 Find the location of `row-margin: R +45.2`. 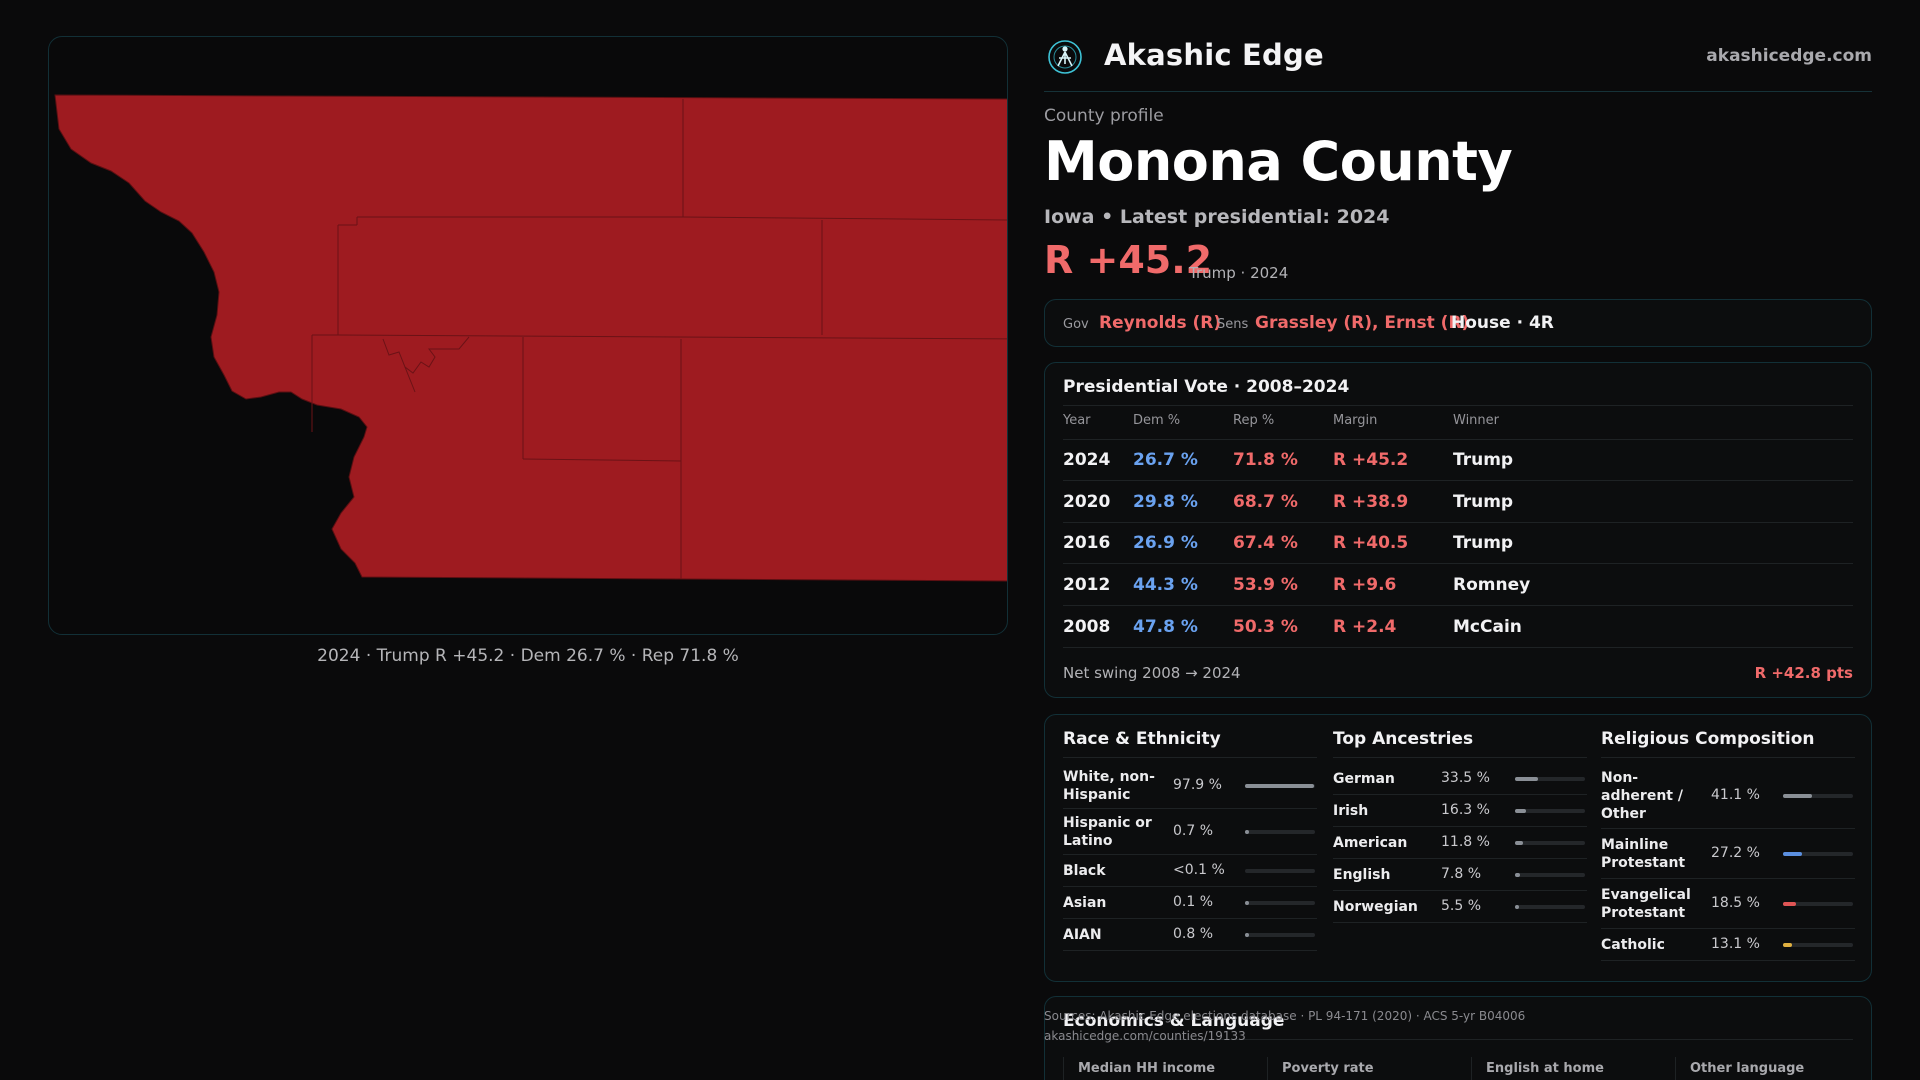

row-margin: R +45.2 is located at coordinates (1371, 460).